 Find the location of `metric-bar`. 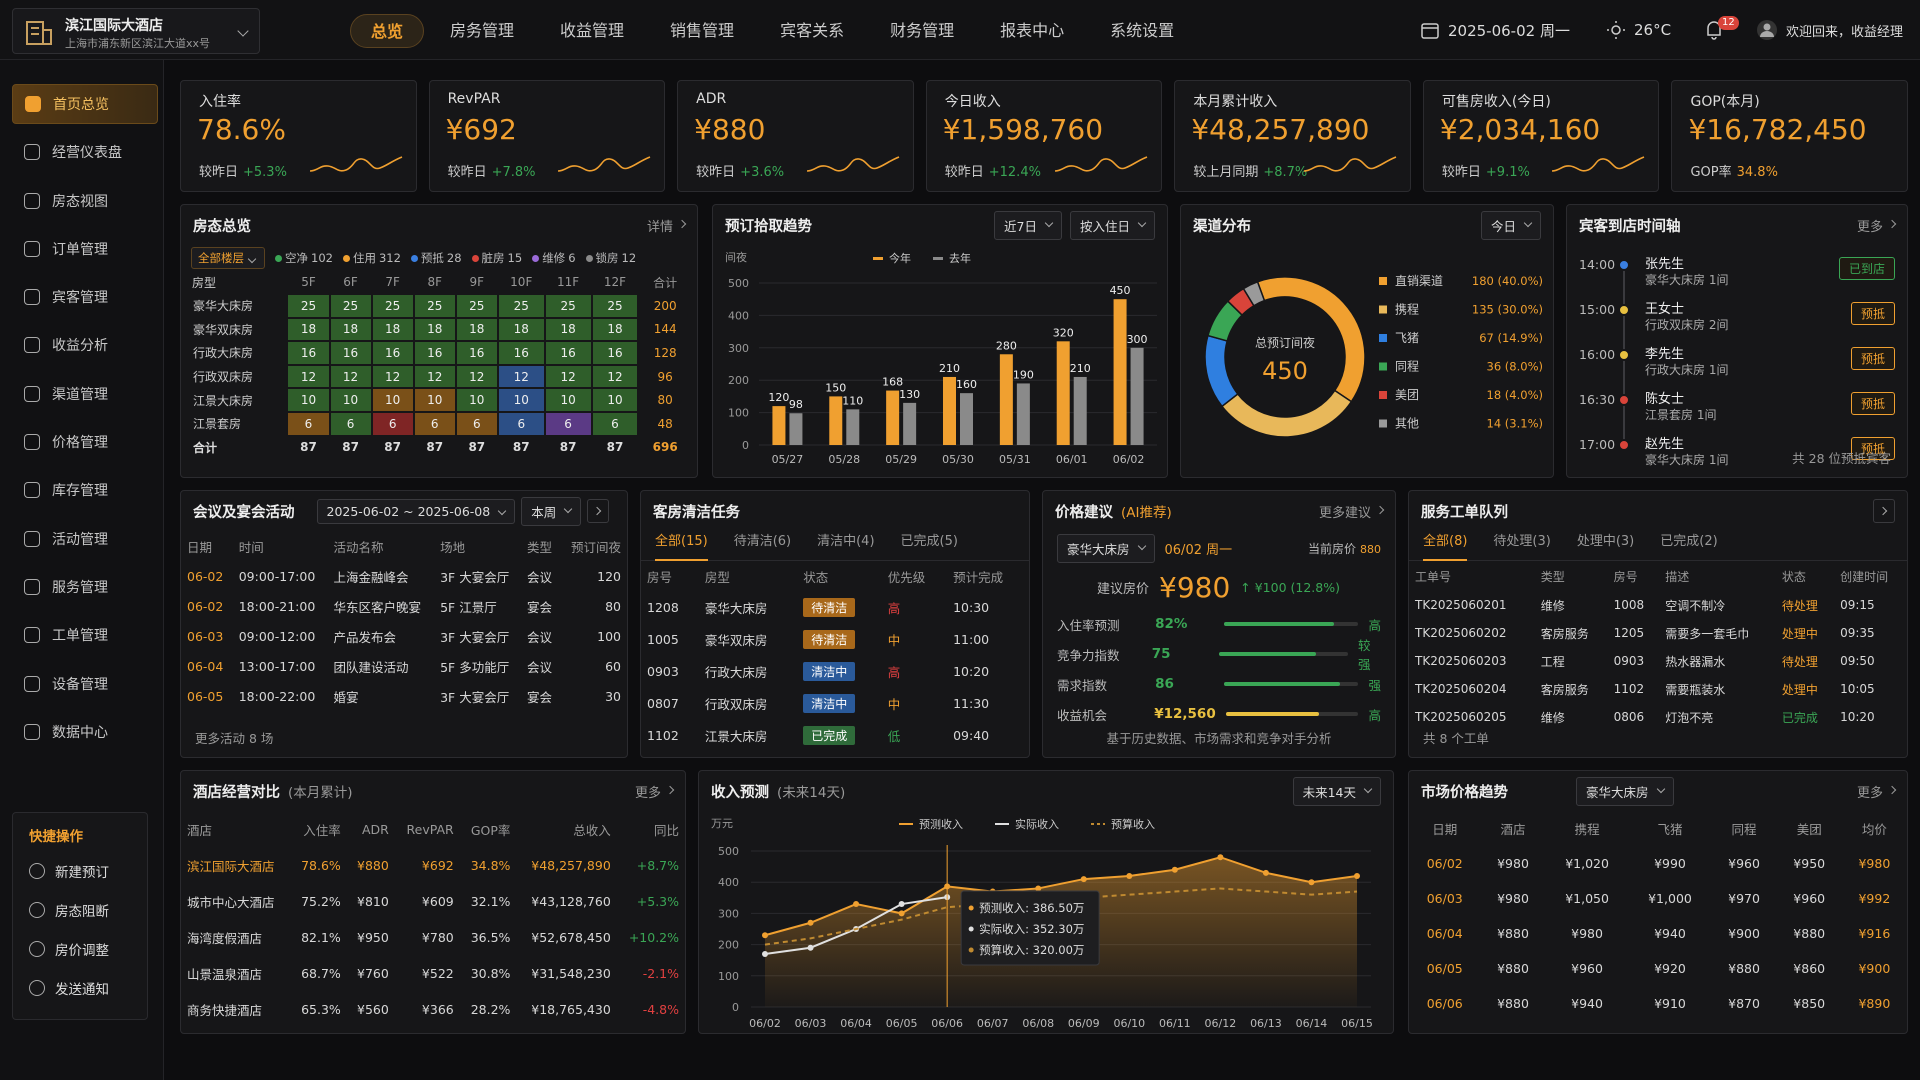

metric-bar is located at coordinates (1282, 684).